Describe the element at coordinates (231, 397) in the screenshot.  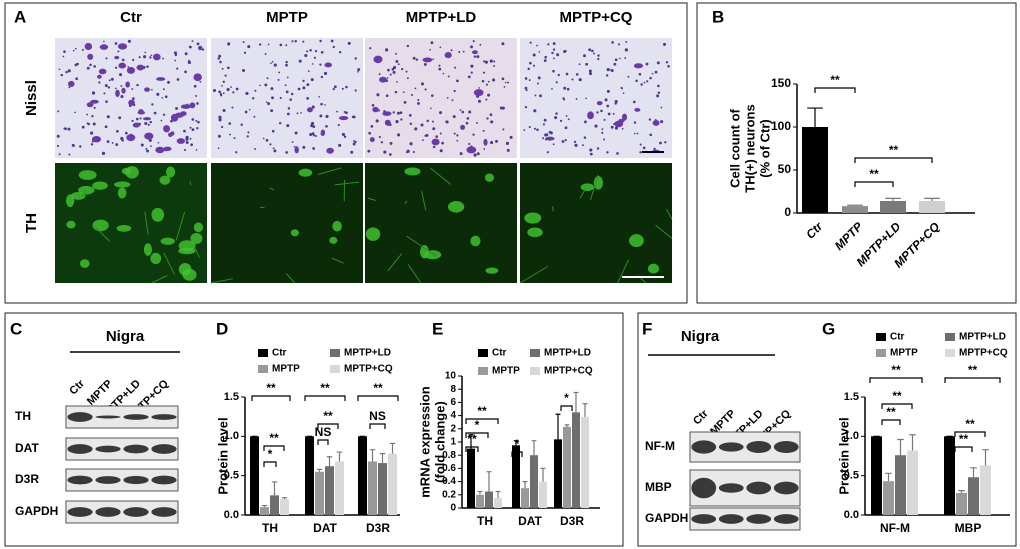
I see `y-tick-label: 1.5` at that location.